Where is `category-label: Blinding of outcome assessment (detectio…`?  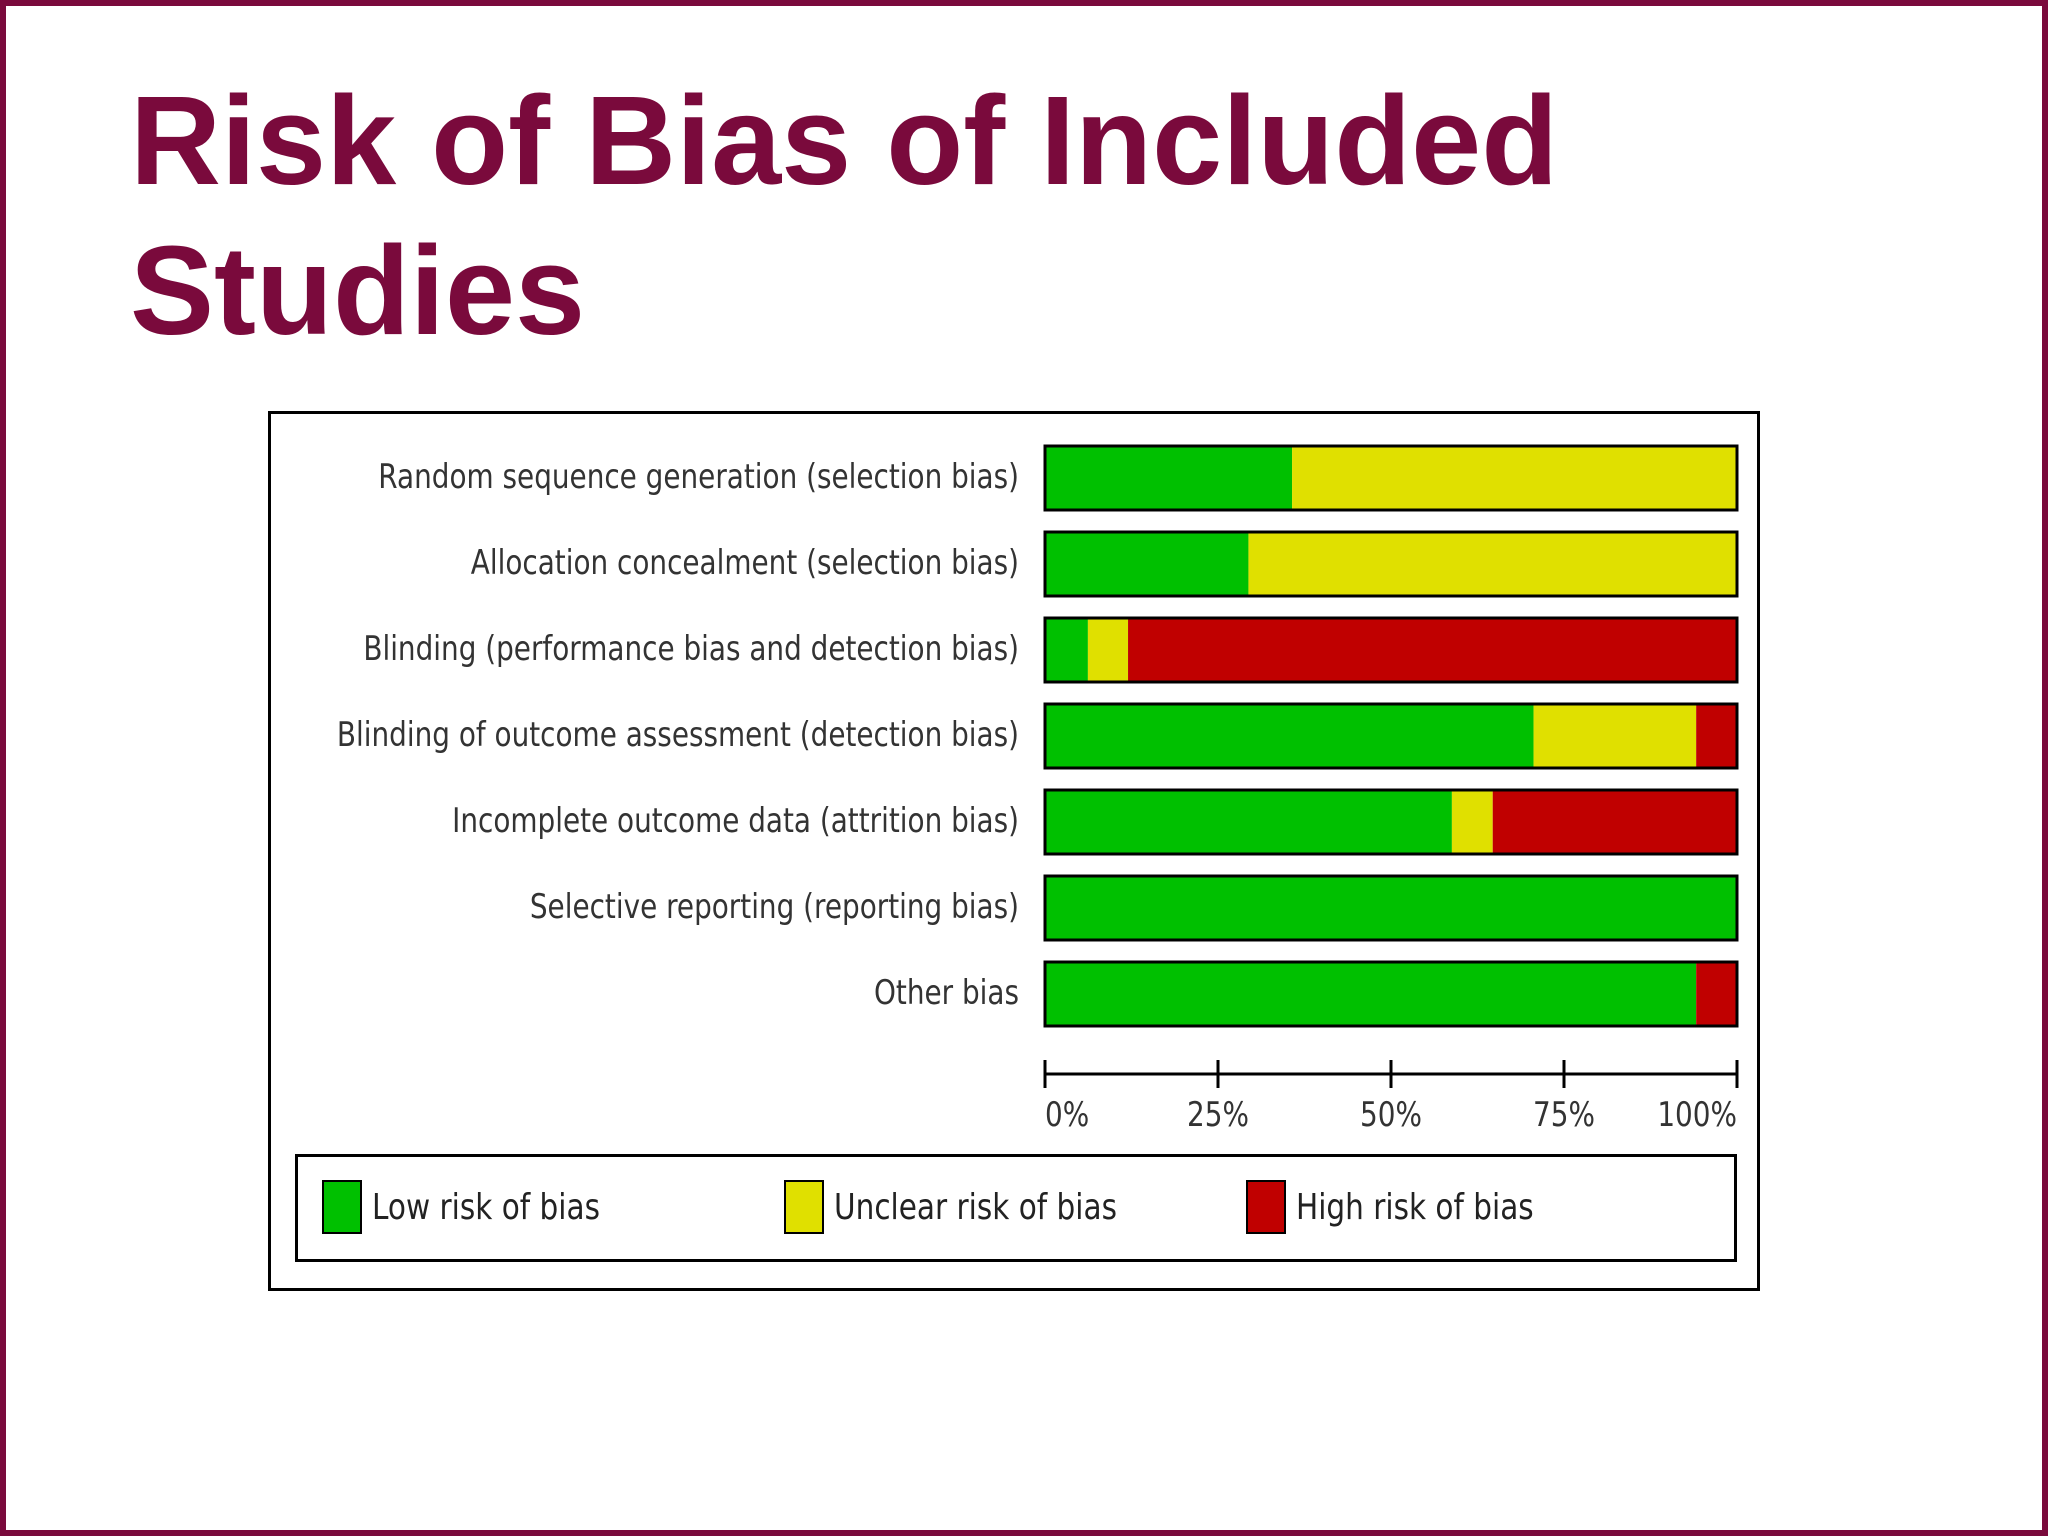
category-label: Blinding of outcome assessment (detectio… is located at coordinates (678, 734).